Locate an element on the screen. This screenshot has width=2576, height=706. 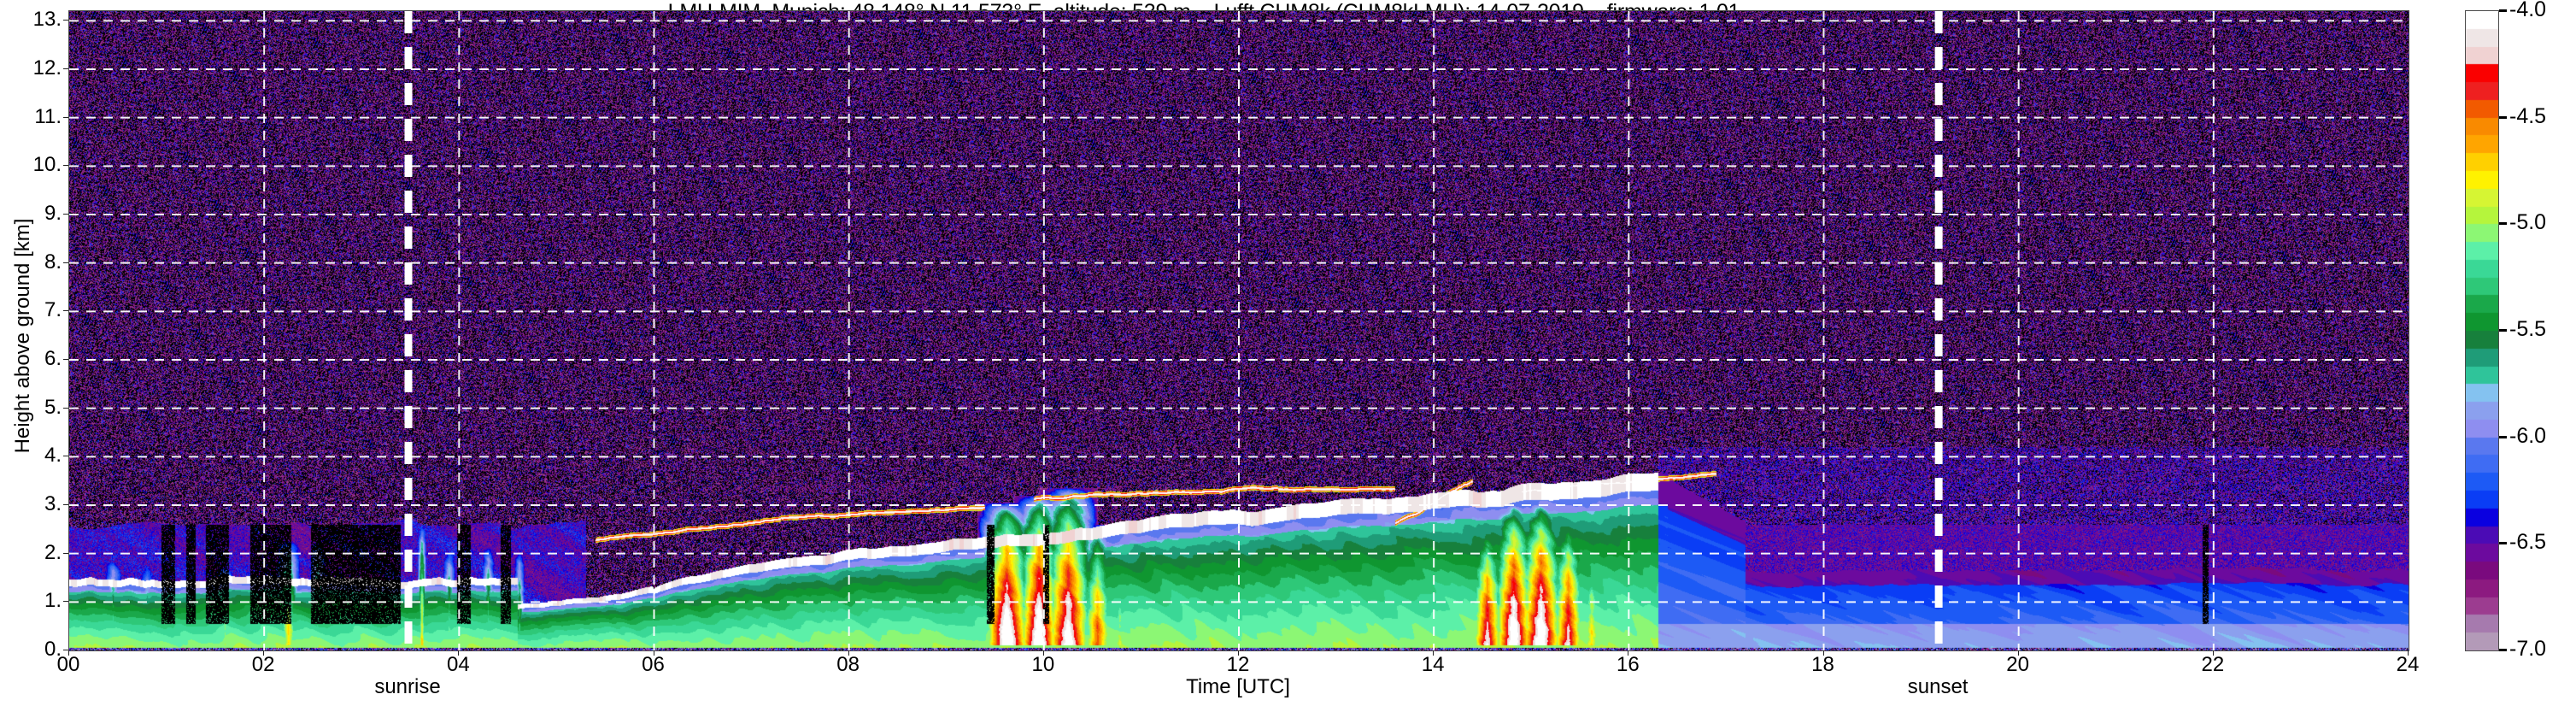
x-tick-12: 12 is located at coordinates (1238, 664).